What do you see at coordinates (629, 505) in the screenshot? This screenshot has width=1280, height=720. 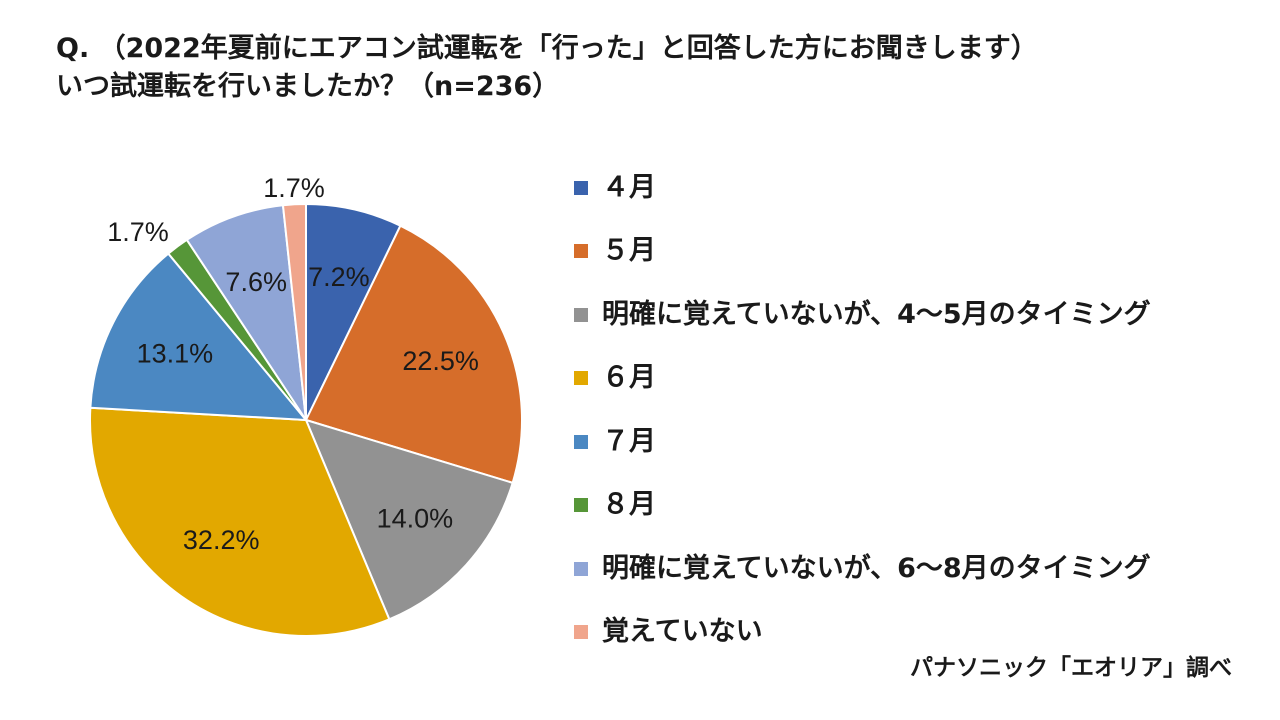 I see `legend-label: ８月` at bounding box center [629, 505].